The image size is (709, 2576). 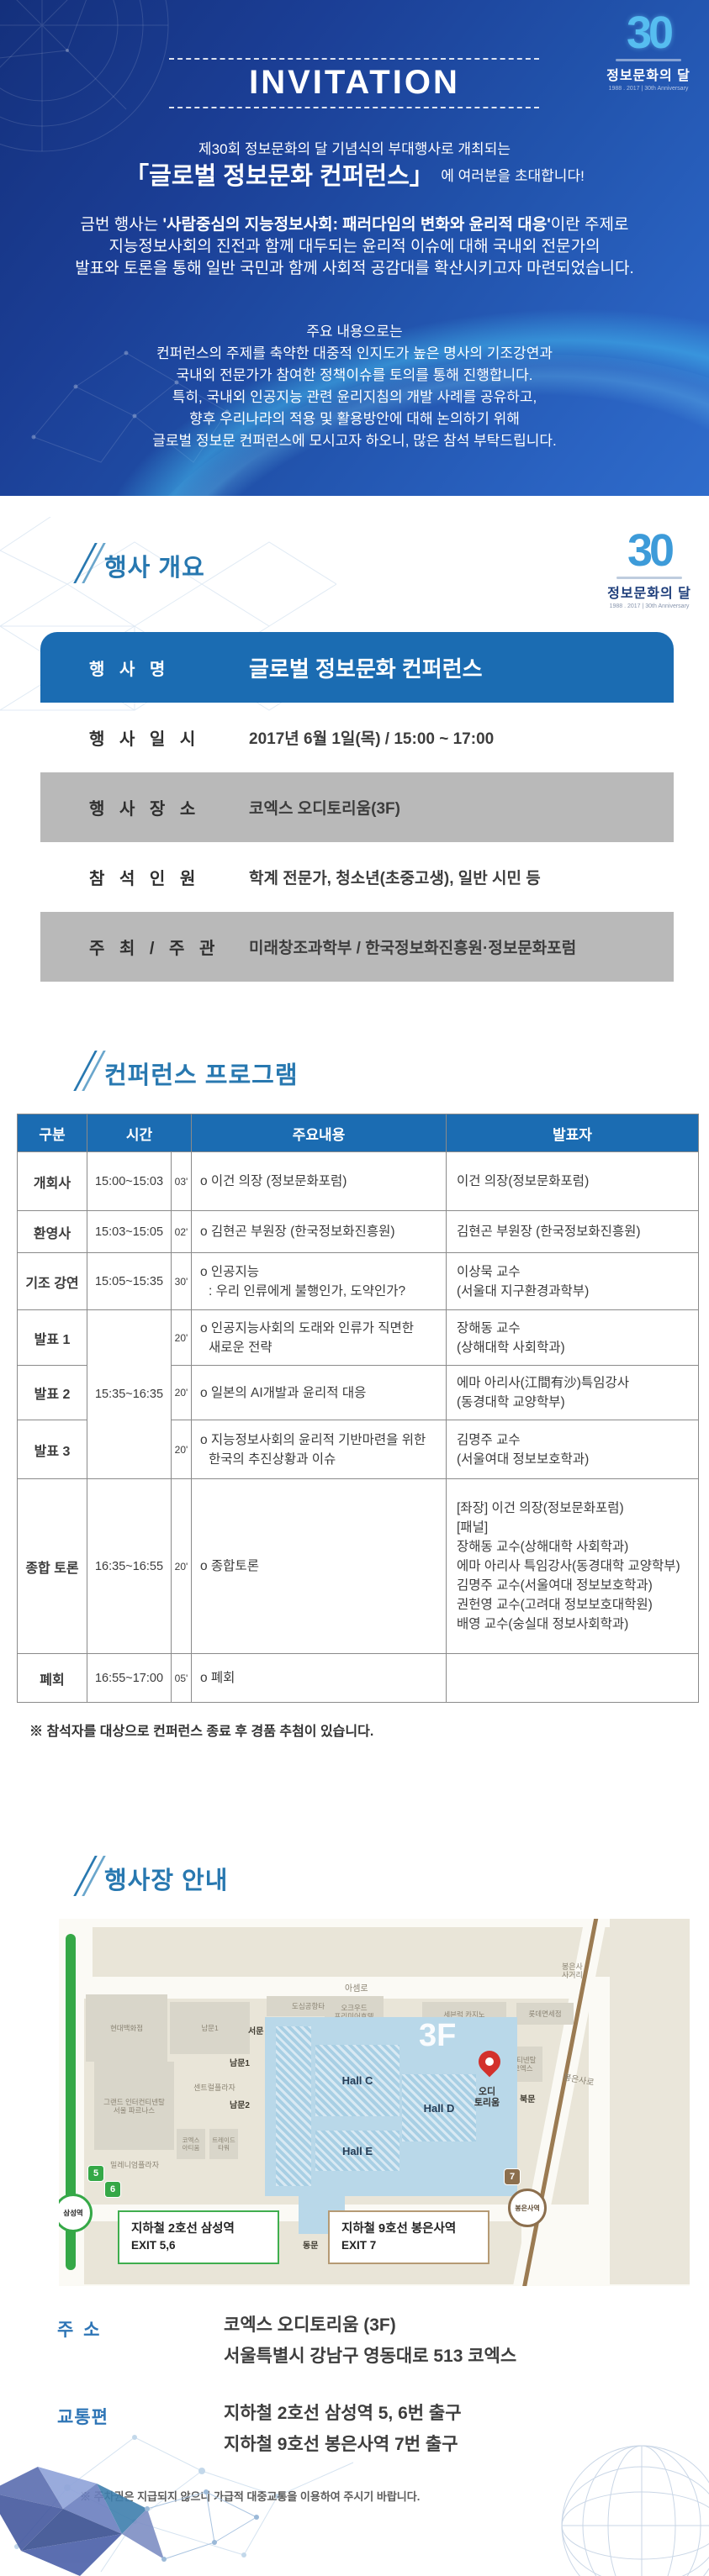 I want to click on map-building-nammun1-block: 남문1, so click(x=210, y=2028).